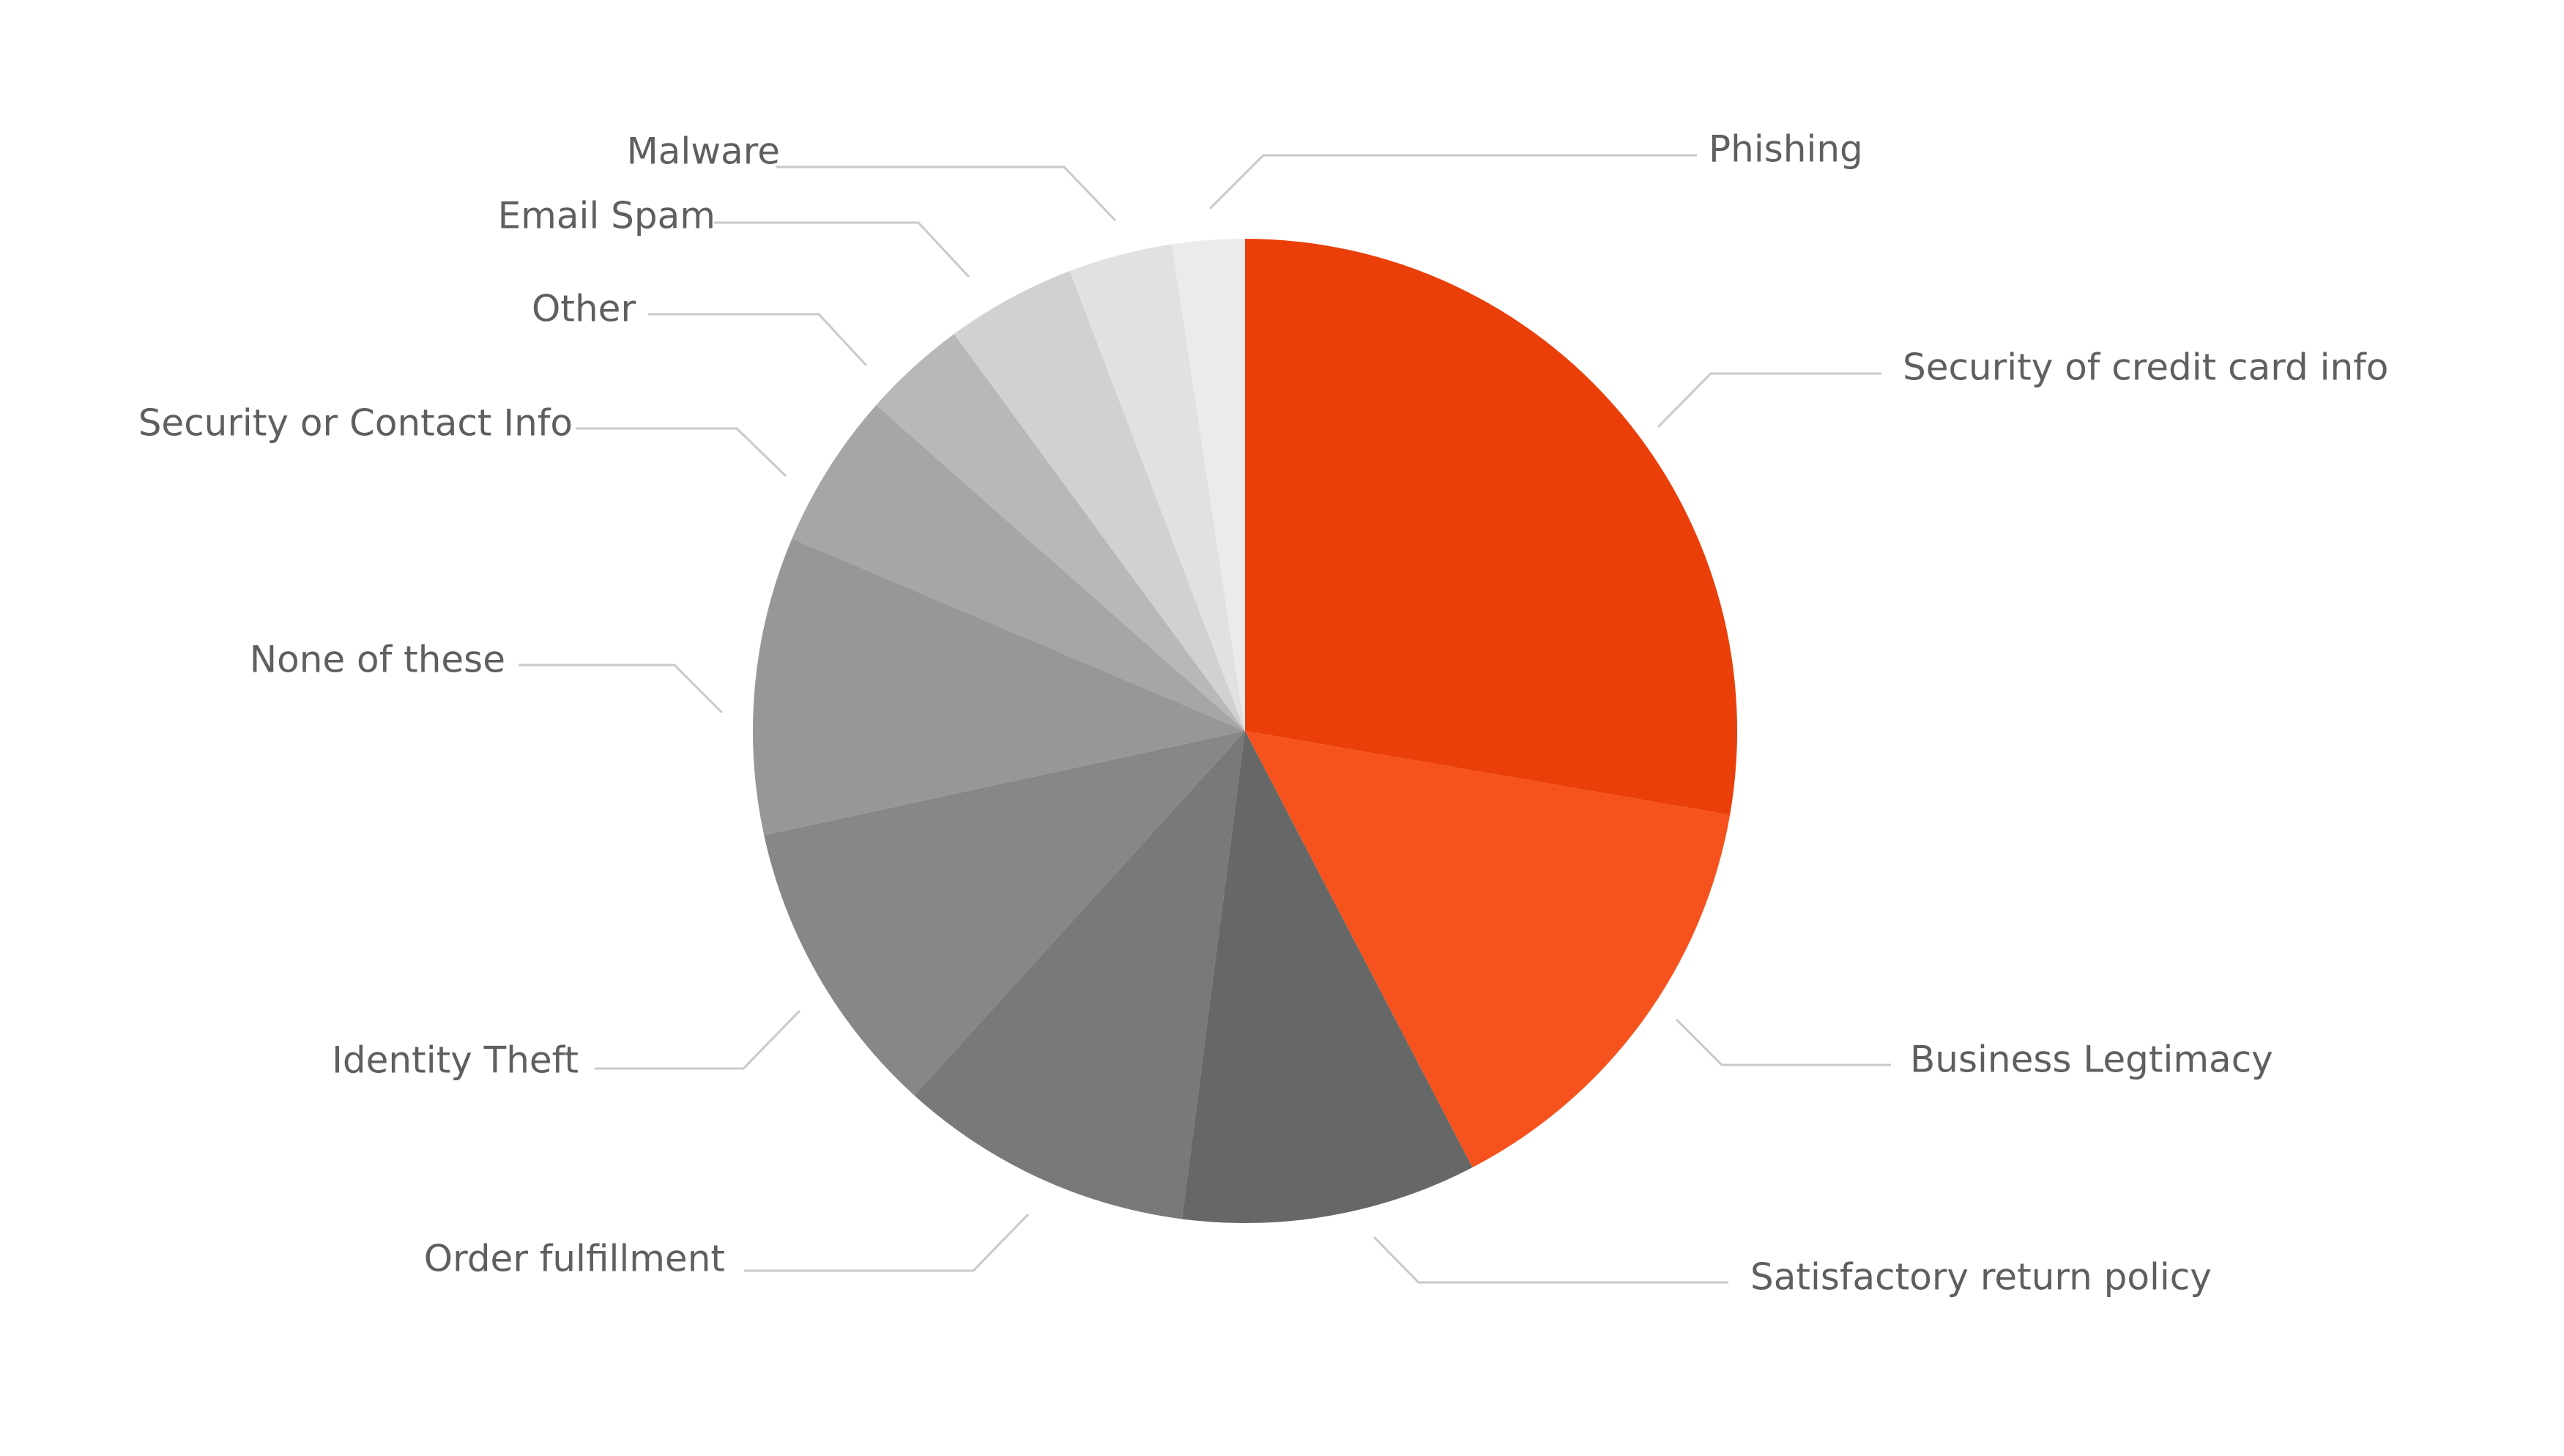  What do you see at coordinates (456, 1061) in the screenshot?
I see `slice-label-identity-theft: Identity Theft` at bounding box center [456, 1061].